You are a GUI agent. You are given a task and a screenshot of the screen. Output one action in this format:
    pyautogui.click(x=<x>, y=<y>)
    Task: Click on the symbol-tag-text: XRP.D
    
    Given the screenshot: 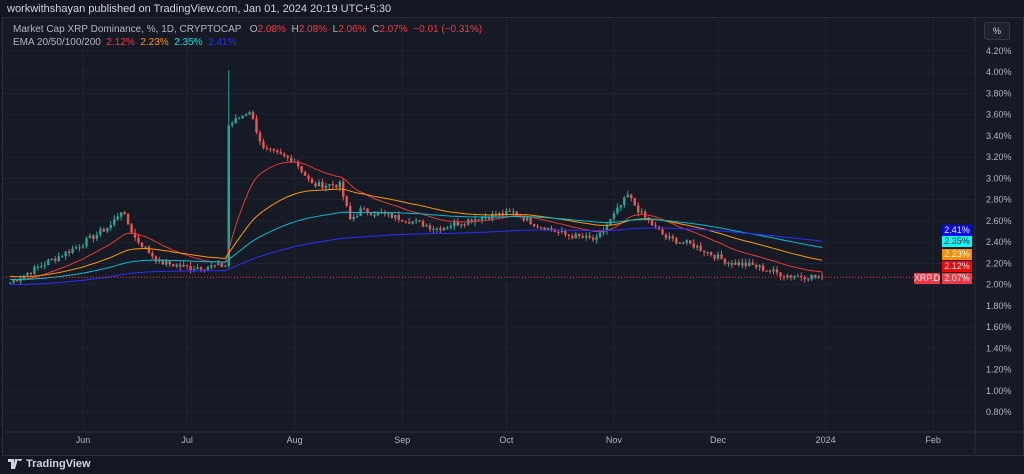 What is the action you would take?
    pyautogui.click(x=927, y=278)
    